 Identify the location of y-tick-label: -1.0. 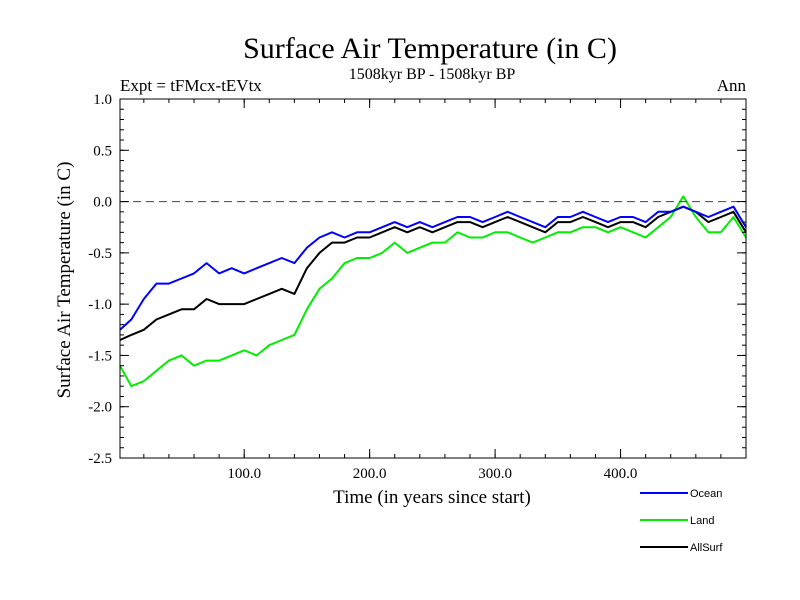
(100, 305).